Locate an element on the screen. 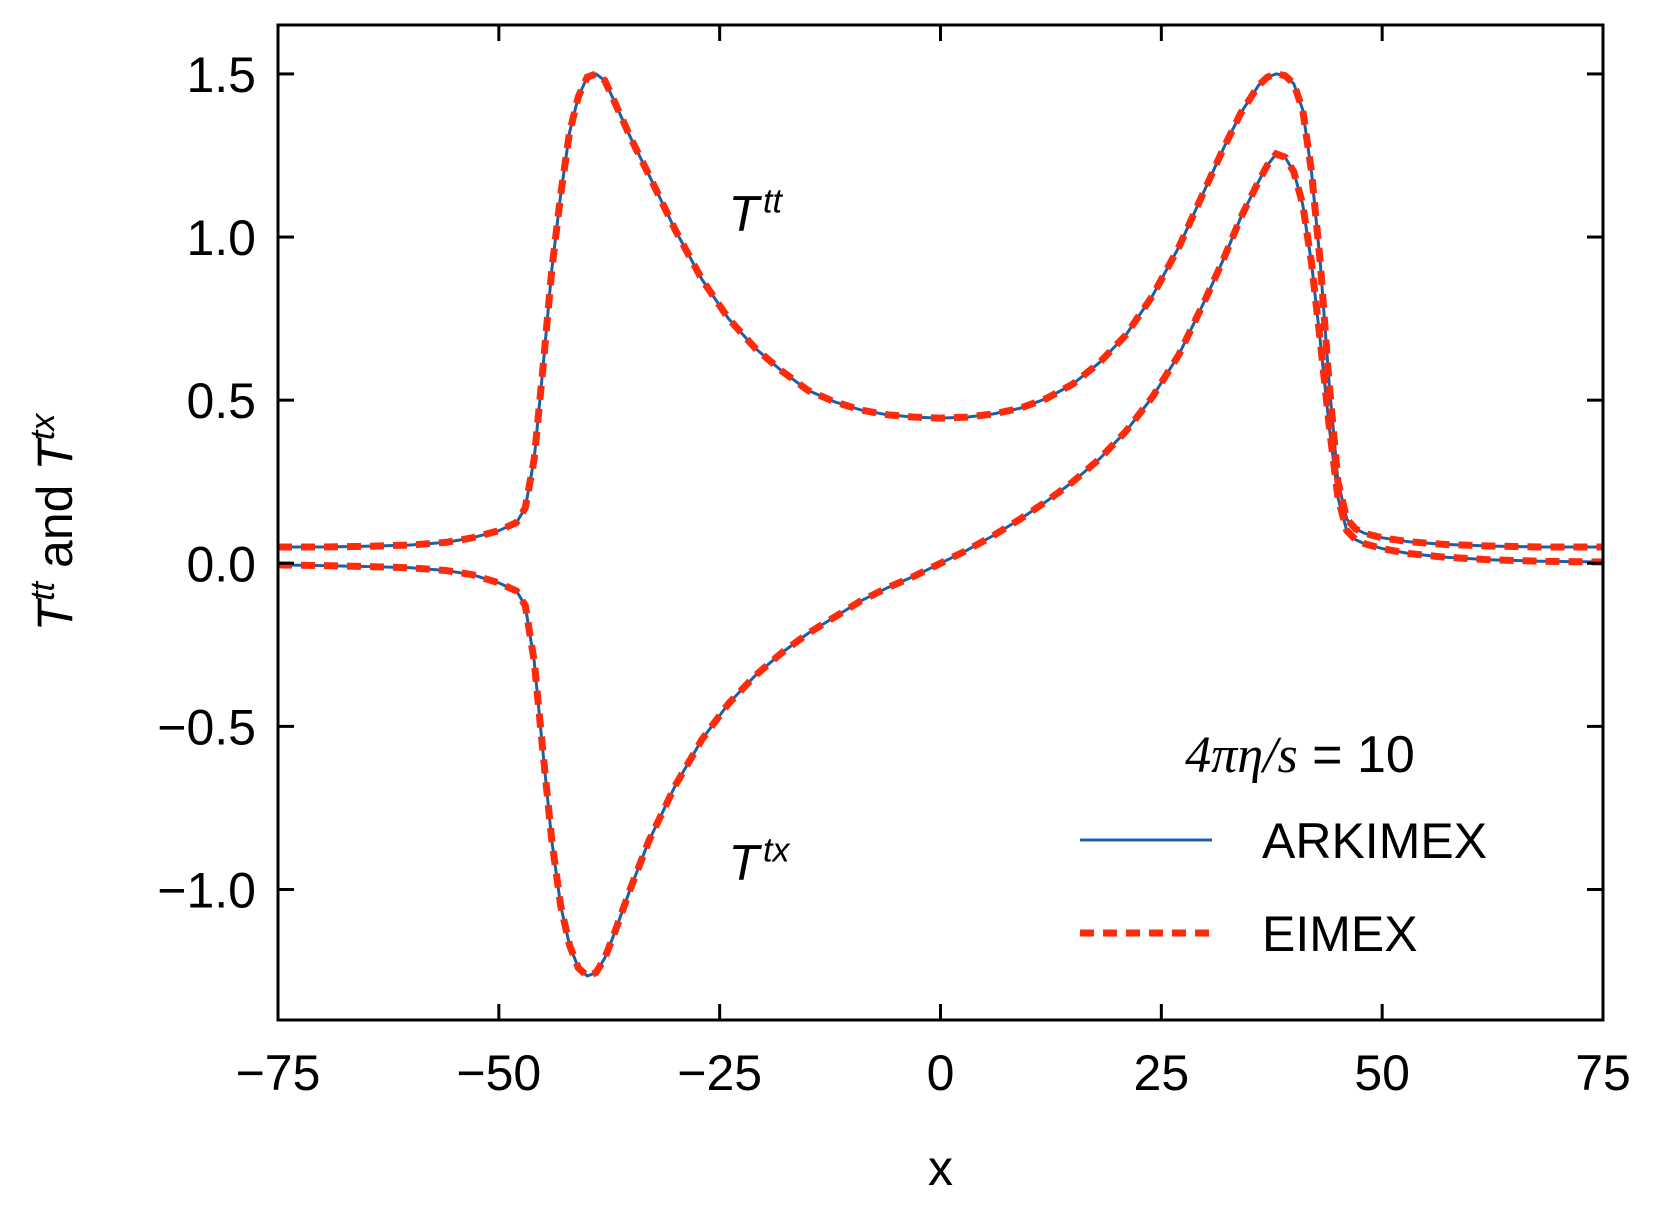 This screenshot has width=1659, height=1216. legend-title: 4πη/s = 10 is located at coordinates (1300, 755).